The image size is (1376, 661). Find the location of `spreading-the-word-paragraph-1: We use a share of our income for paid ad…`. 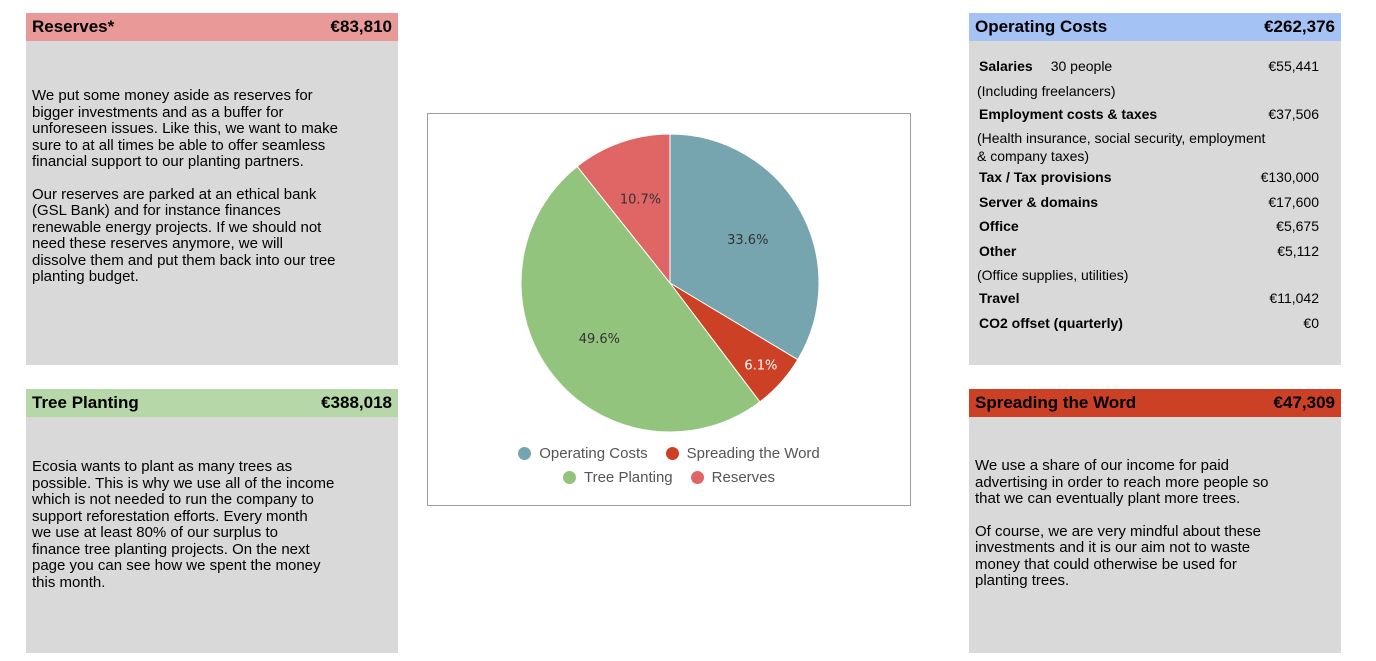

spreading-the-word-paragraph-1: We use a share of our income for paid ad… is located at coordinates (1122, 482).